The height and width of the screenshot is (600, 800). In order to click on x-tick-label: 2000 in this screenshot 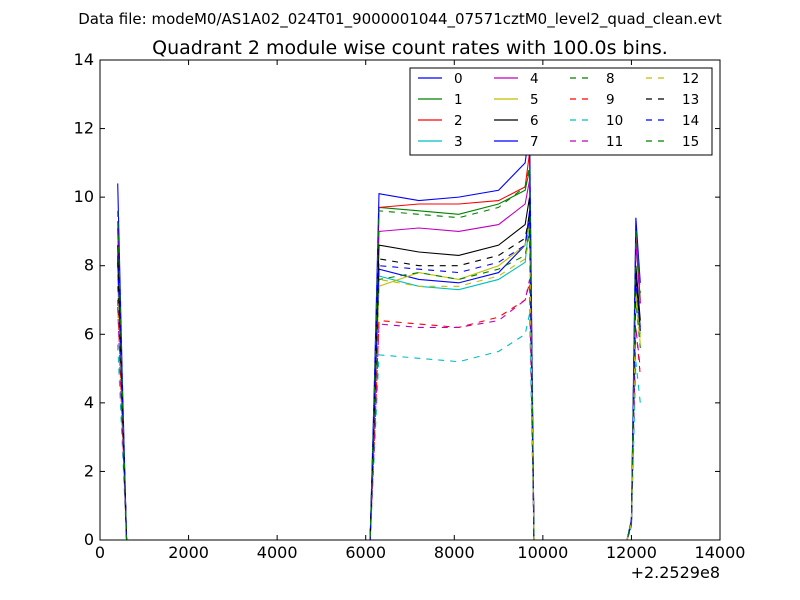, I will do `click(188, 552)`.